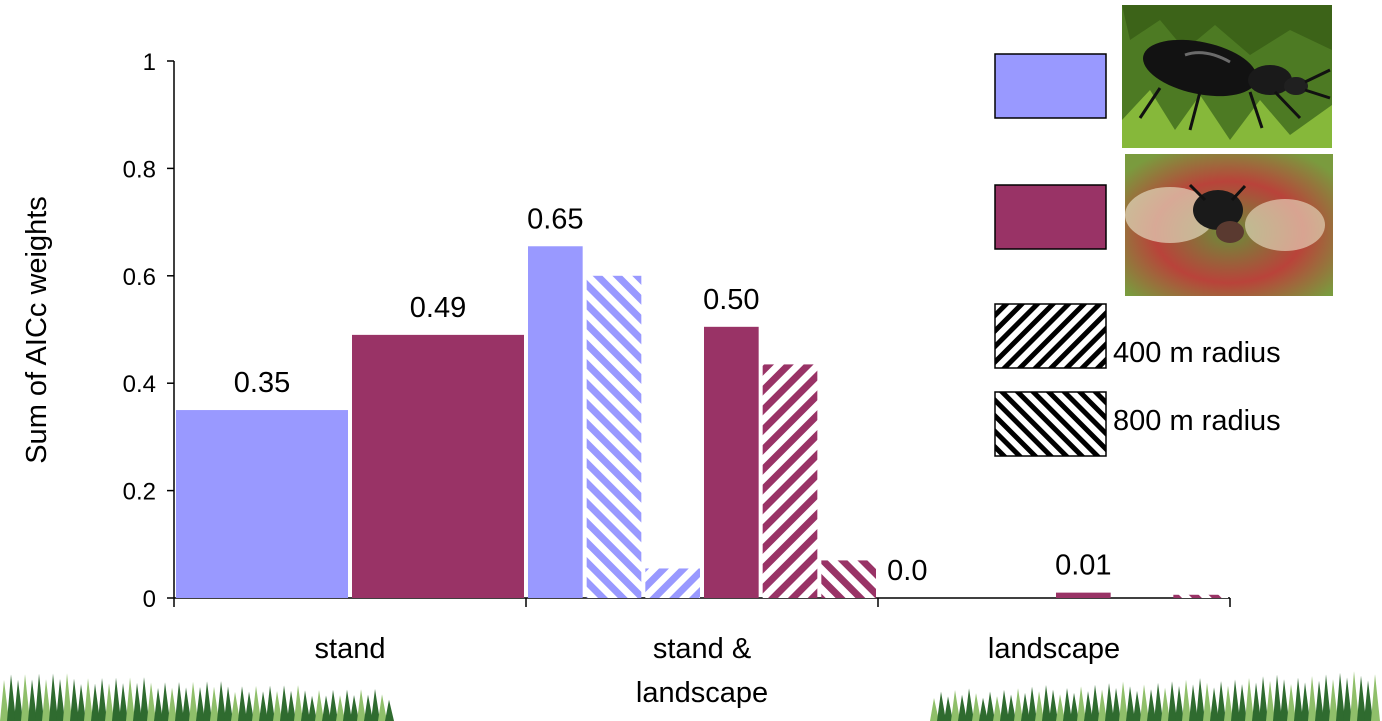  I want to click on y-tick-label: 0.8, so click(139, 169).